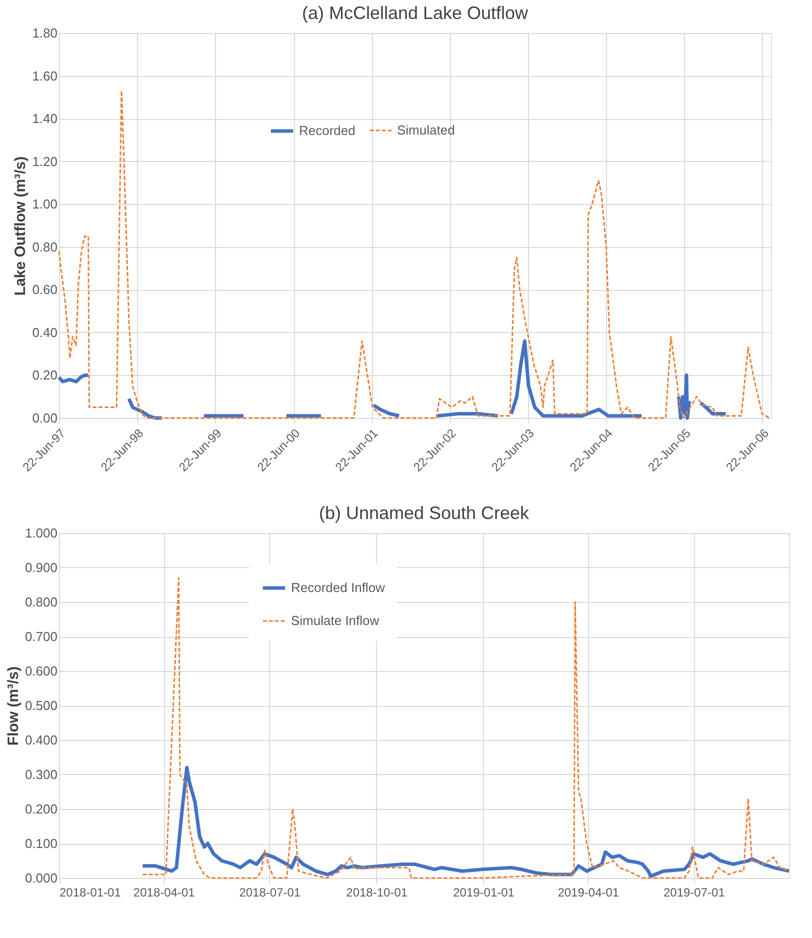 The image size is (812, 938). Describe the element at coordinates (377, 893) in the screenshot. I see `x-tick-label: 2018-10-01` at that location.